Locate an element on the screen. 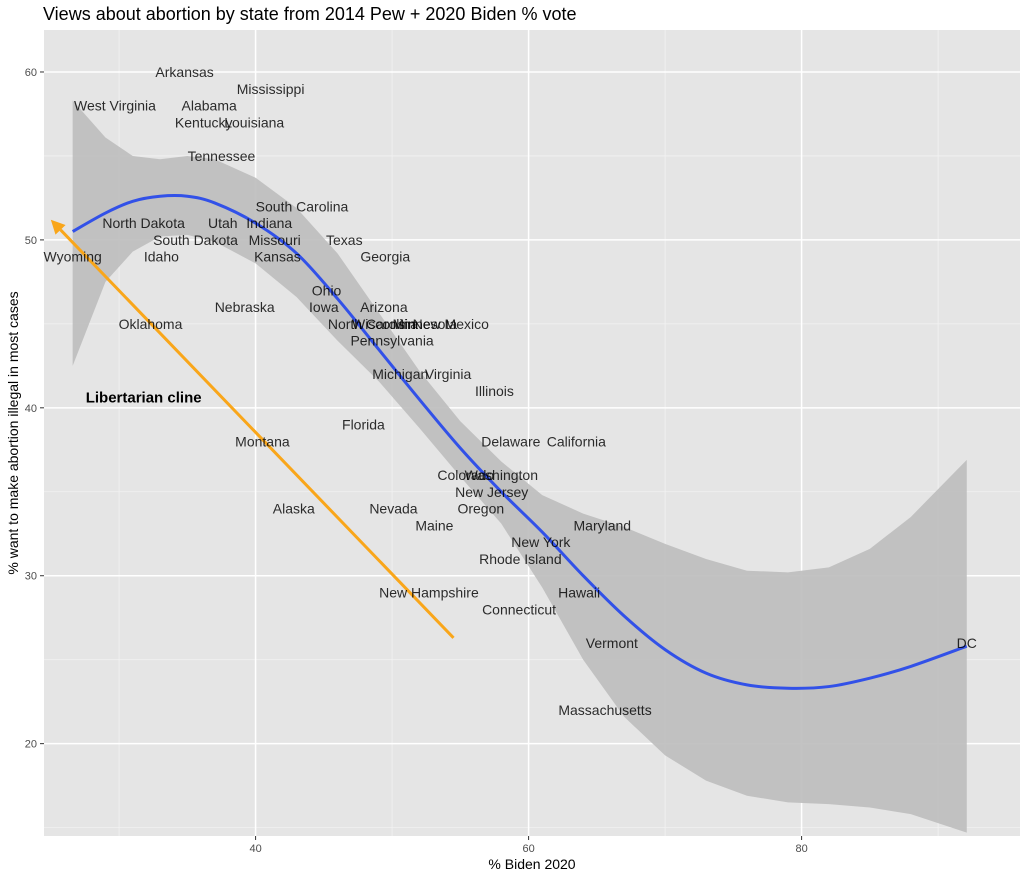  state-label: Utah is located at coordinates (223, 223).